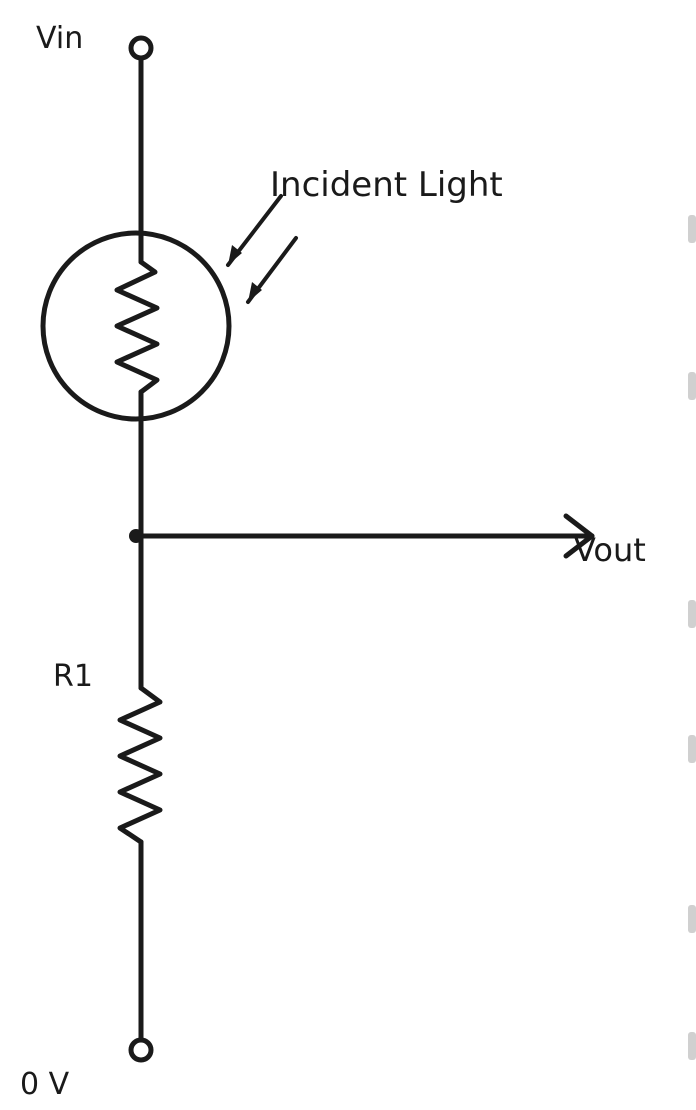 The height and width of the screenshot is (1110, 696). I want to click on ground-terminal, so click(141, 1050).